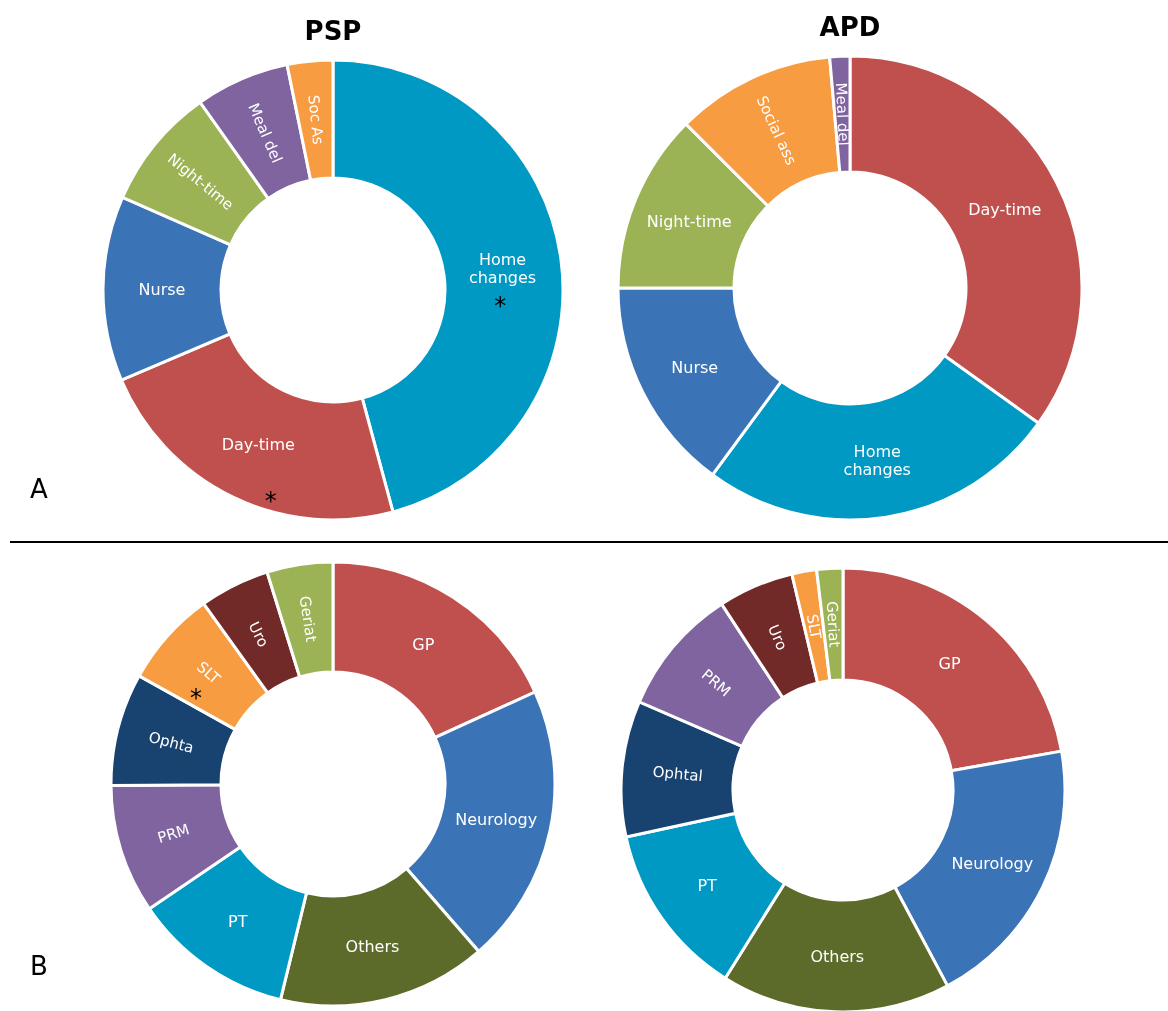 The image size is (1168, 1011). I want to click on slice-label: PRM, so click(173, 834).